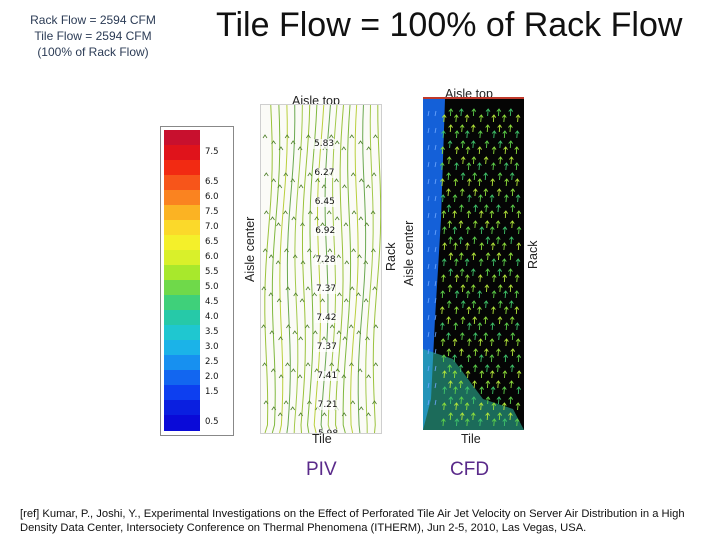 The height and width of the screenshot is (540, 720). What do you see at coordinates (326, 347) in the screenshot?
I see `piv-velocity-value: 7.37` at bounding box center [326, 347].